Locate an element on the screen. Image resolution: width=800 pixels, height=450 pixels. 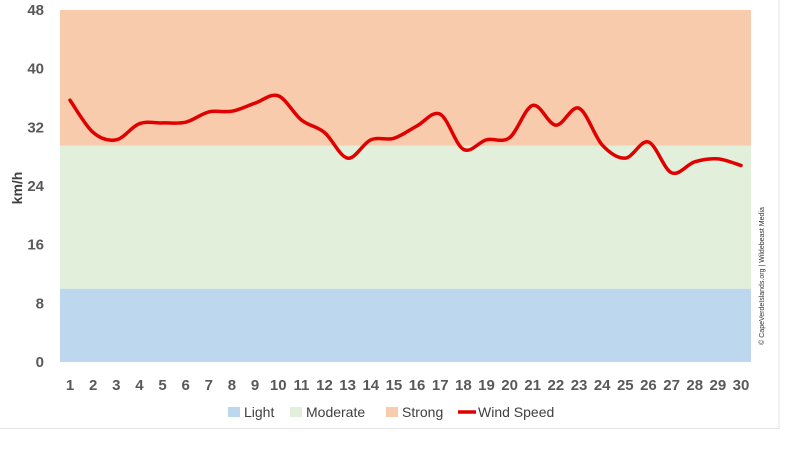
x-tick-label: 6 is located at coordinates (186, 385).